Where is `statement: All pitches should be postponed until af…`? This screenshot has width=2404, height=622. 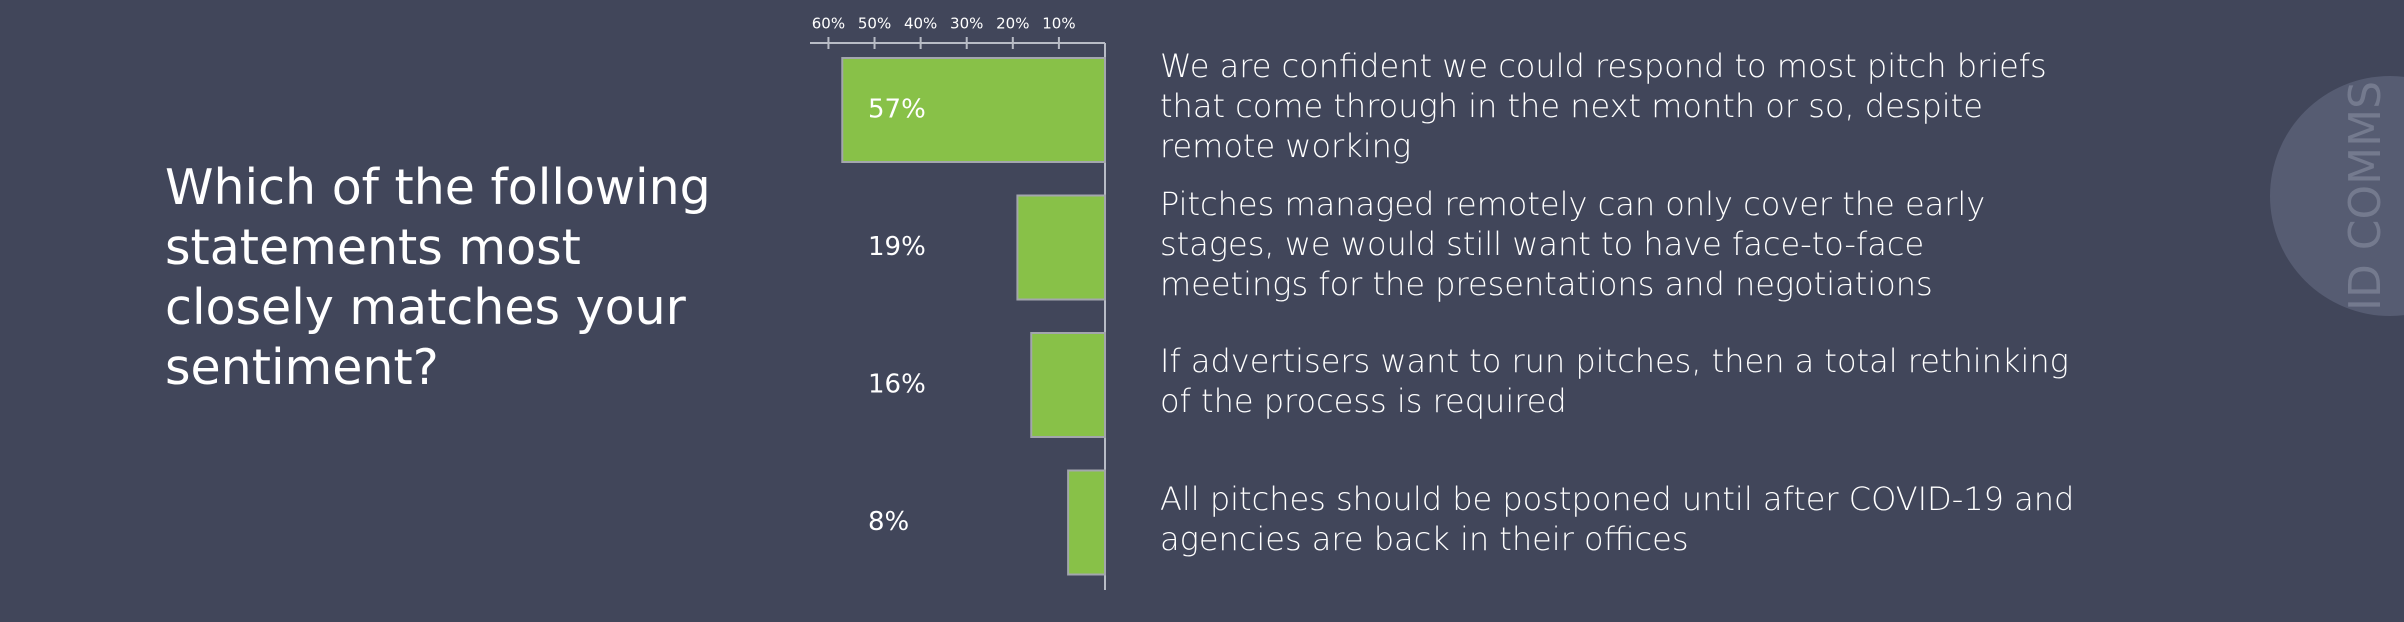
statement: All pitches should be postponed until af… is located at coordinates (1617, 518).